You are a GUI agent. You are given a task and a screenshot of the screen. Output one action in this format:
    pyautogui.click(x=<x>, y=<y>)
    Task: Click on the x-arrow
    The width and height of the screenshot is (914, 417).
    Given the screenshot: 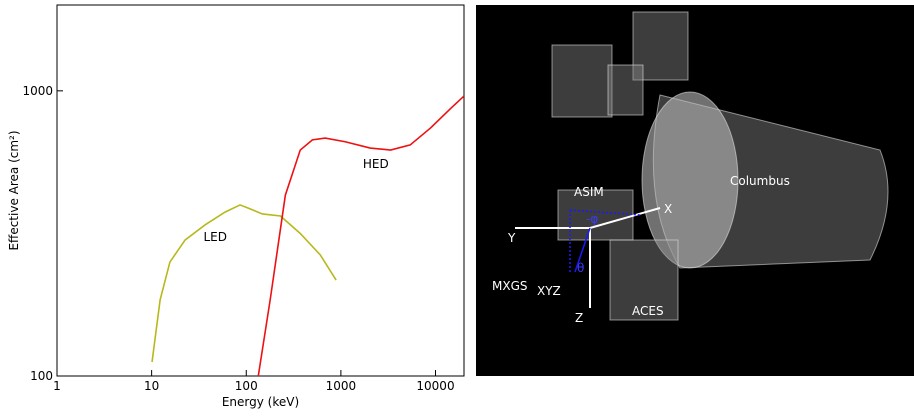 What is the action you would take?
    pyautogui.click(x=625, y=218)
    